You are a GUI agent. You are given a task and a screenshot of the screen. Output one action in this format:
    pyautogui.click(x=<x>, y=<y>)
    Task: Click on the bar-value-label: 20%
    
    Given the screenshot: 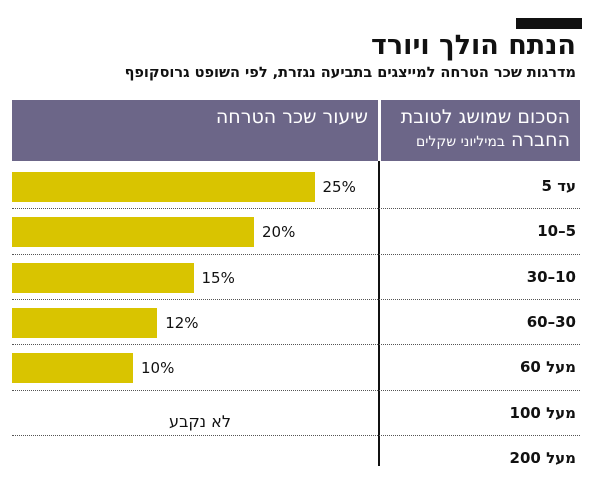 What is the action you would take?
    pyautogui.click(x=279, y=232)
    